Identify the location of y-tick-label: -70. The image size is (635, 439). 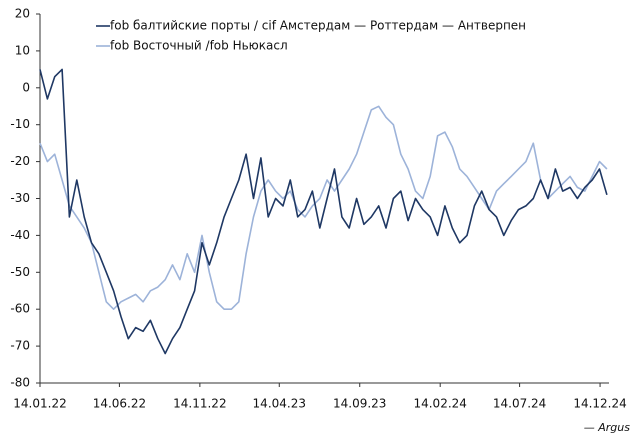
(20, 346).